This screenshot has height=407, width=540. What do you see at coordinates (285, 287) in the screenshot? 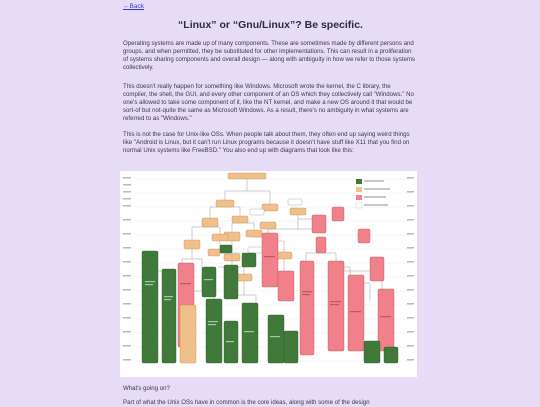
I see `closed-label-marks` at bounding box center [285, 287].